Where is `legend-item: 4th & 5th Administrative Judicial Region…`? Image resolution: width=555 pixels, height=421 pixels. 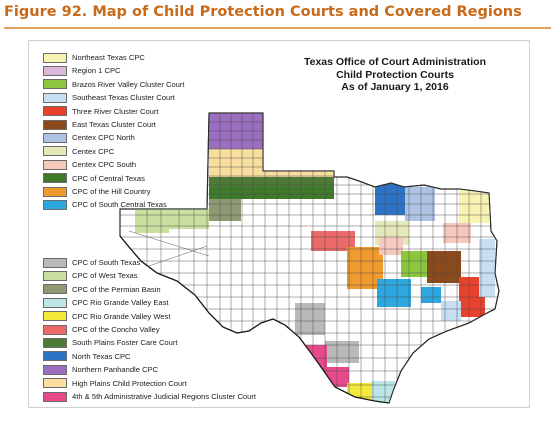
legend-item: 4th & 5th Administrative Judicial Region… is located at coordinates (149, 396).